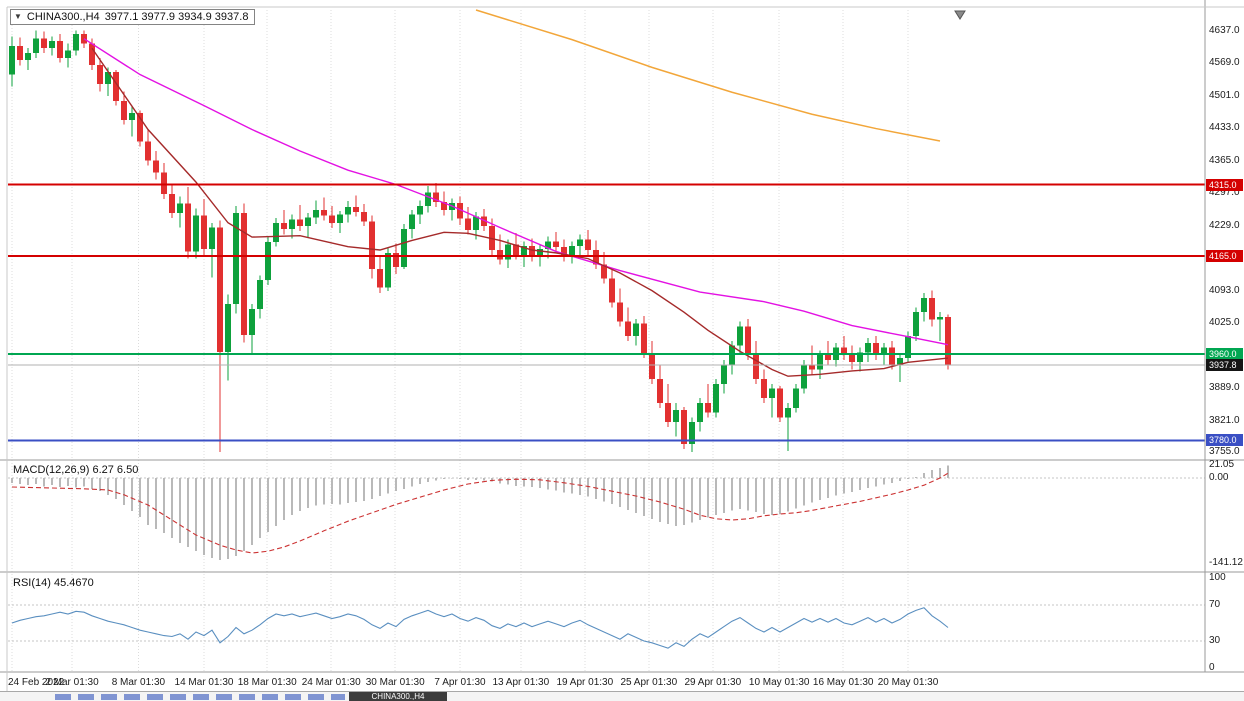 This screenshot has height=701, width=1244. I want to click on chart-tabs-bar: CHINA300.,H4, so click(622, 696).